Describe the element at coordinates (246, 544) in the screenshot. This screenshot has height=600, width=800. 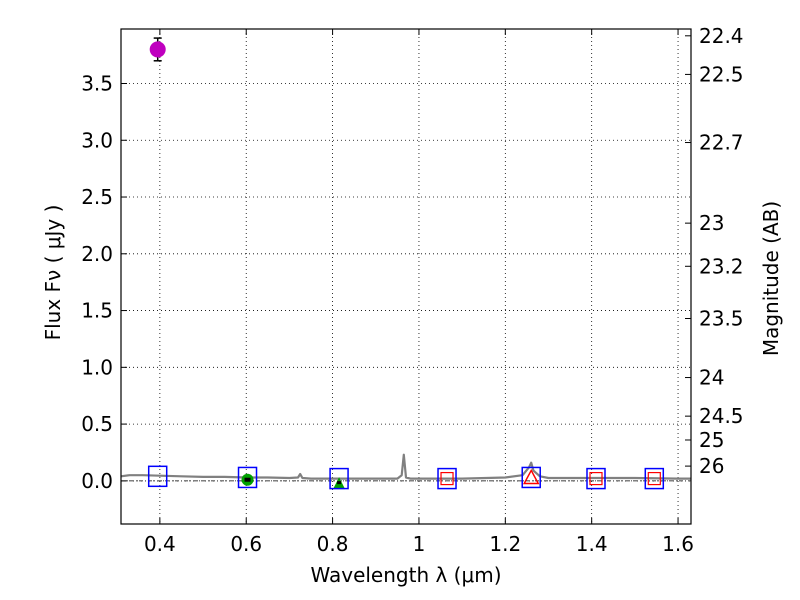
I see `x-tick-label: 0.6` at that location.